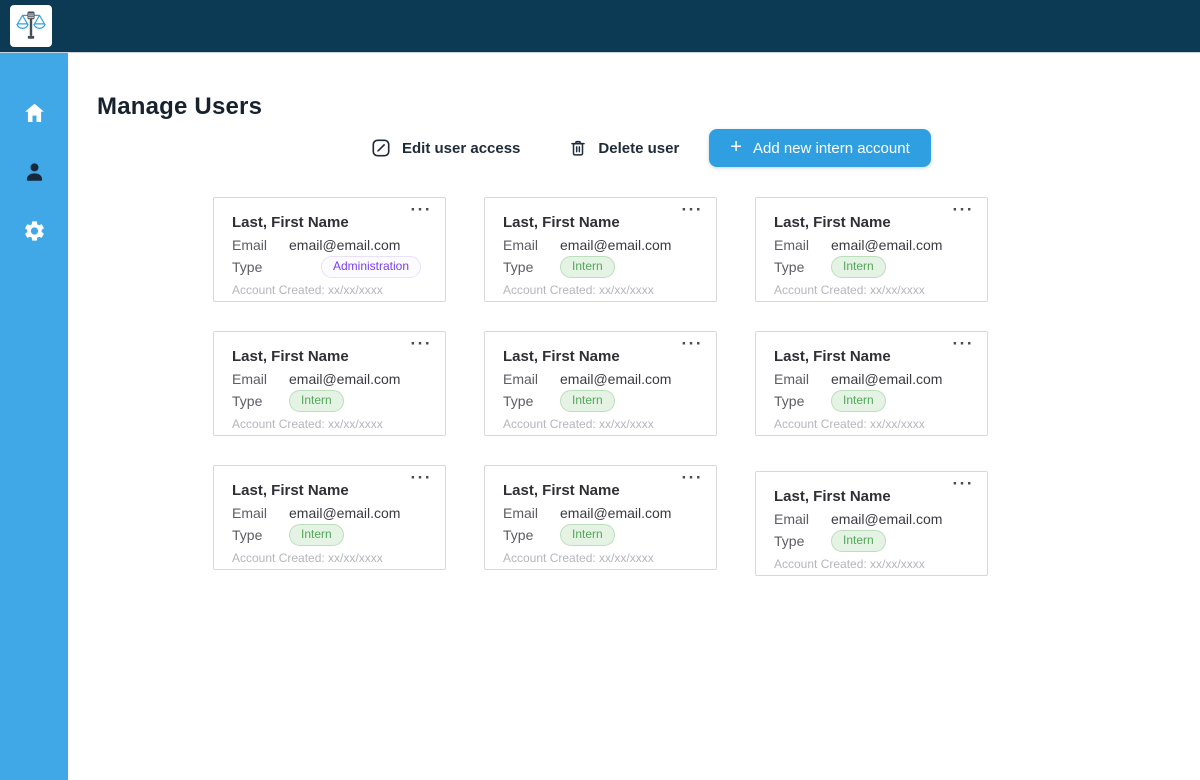 The height and width of the screenshot is (780, 1200). What do you see at coordinates (461, 148) in the screenshot?
I see `edit-user-access-label: Edit user access` at bounding box center [461, 148].